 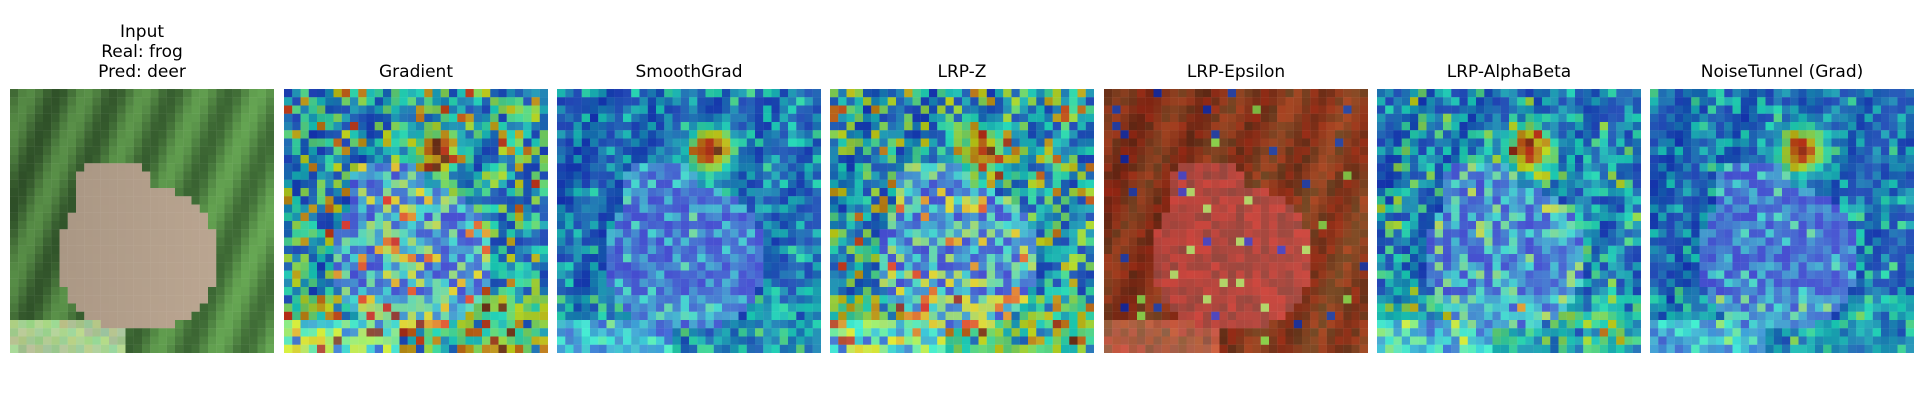 I want to click on panel-title-noisetunnel-grad: NoiseTunnel (Grad), so click(x=1782, y=72).